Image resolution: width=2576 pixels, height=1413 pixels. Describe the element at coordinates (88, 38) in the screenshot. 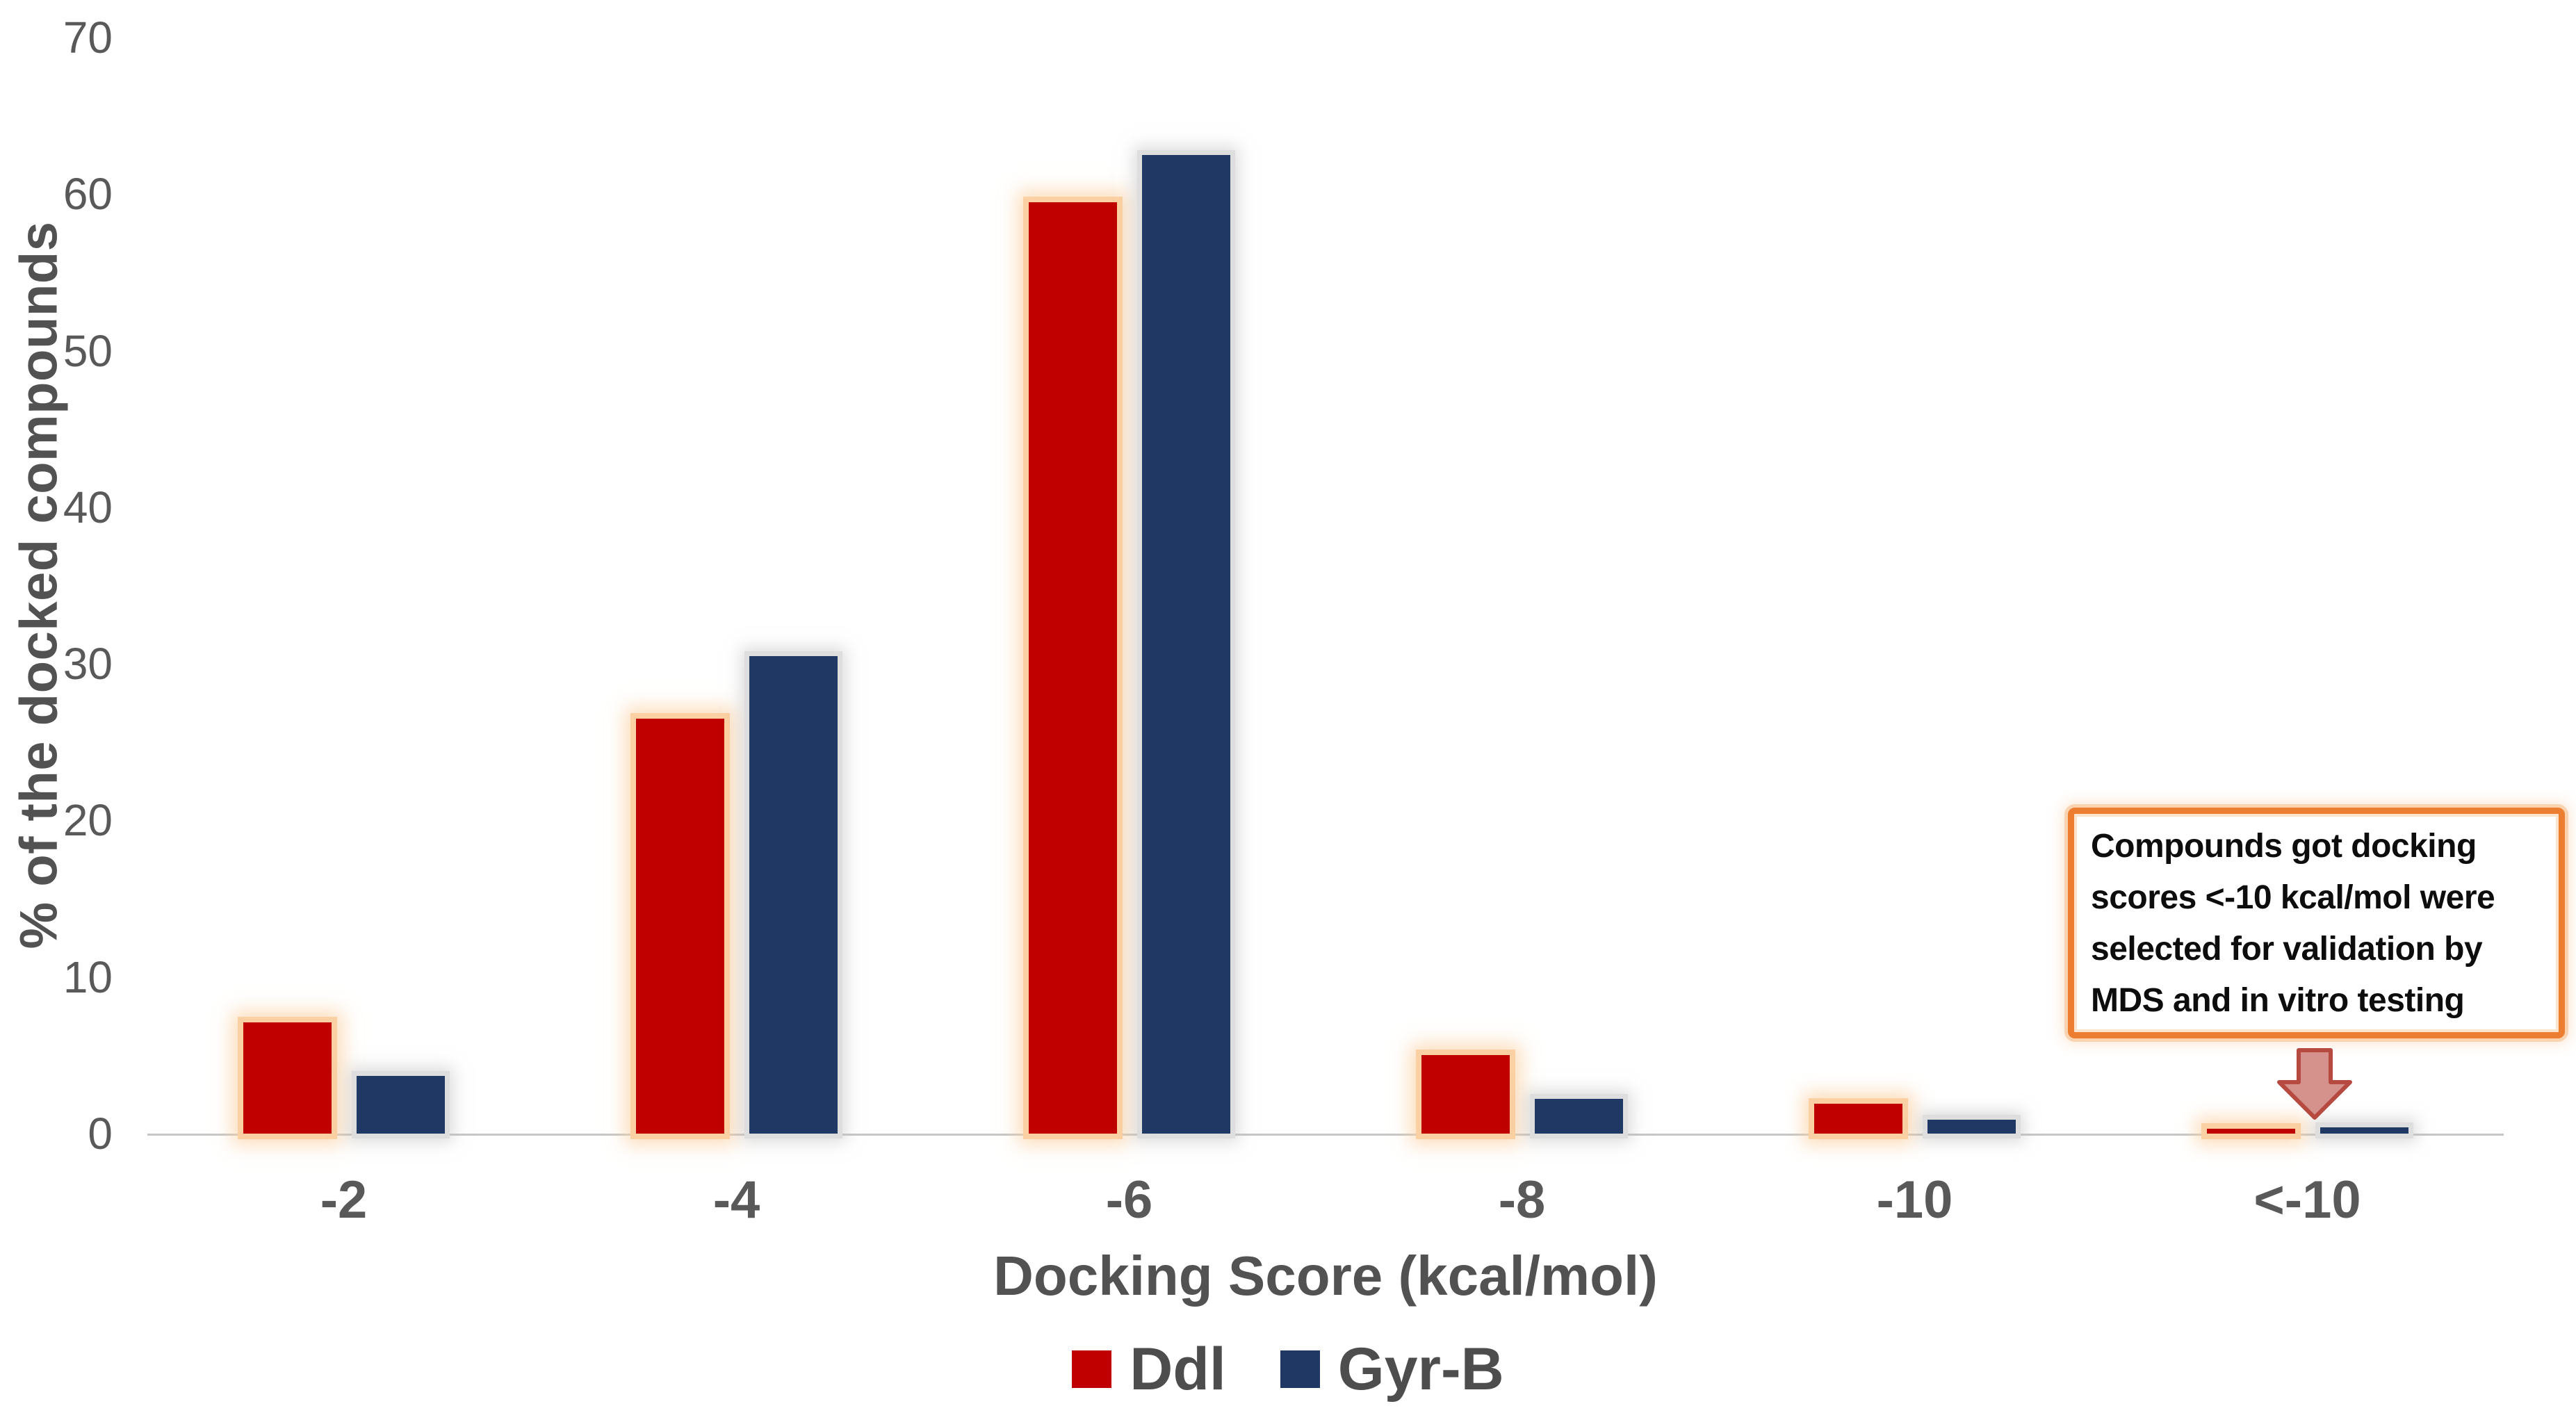

I see `y-tick-label: 70` at that location.